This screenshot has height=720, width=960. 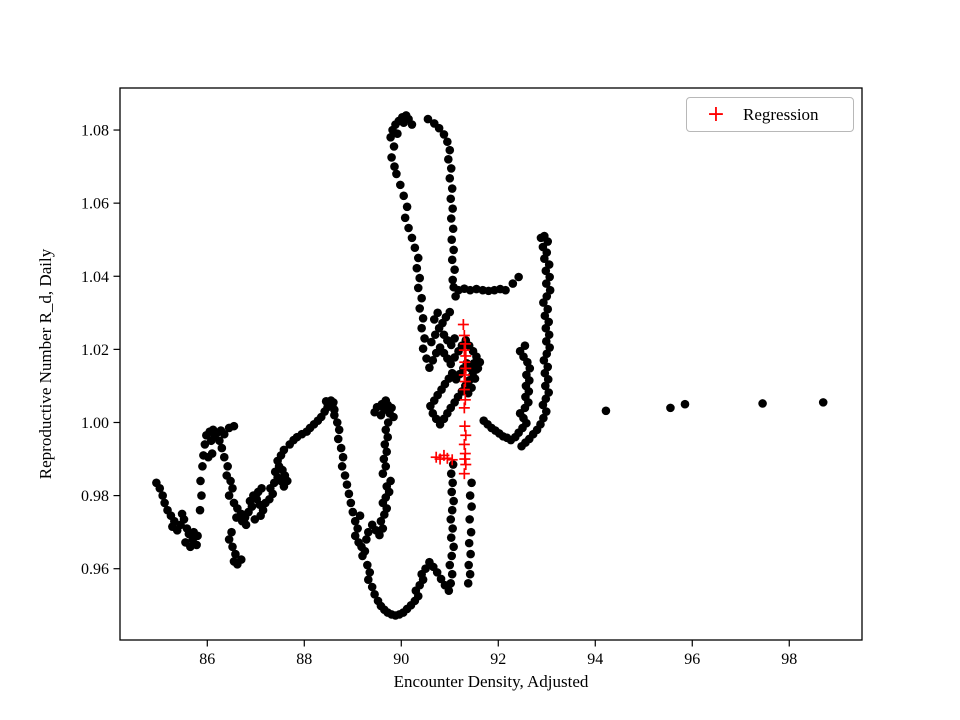 I want to click on x-tick-label: 94, so click(x=595, y=659).